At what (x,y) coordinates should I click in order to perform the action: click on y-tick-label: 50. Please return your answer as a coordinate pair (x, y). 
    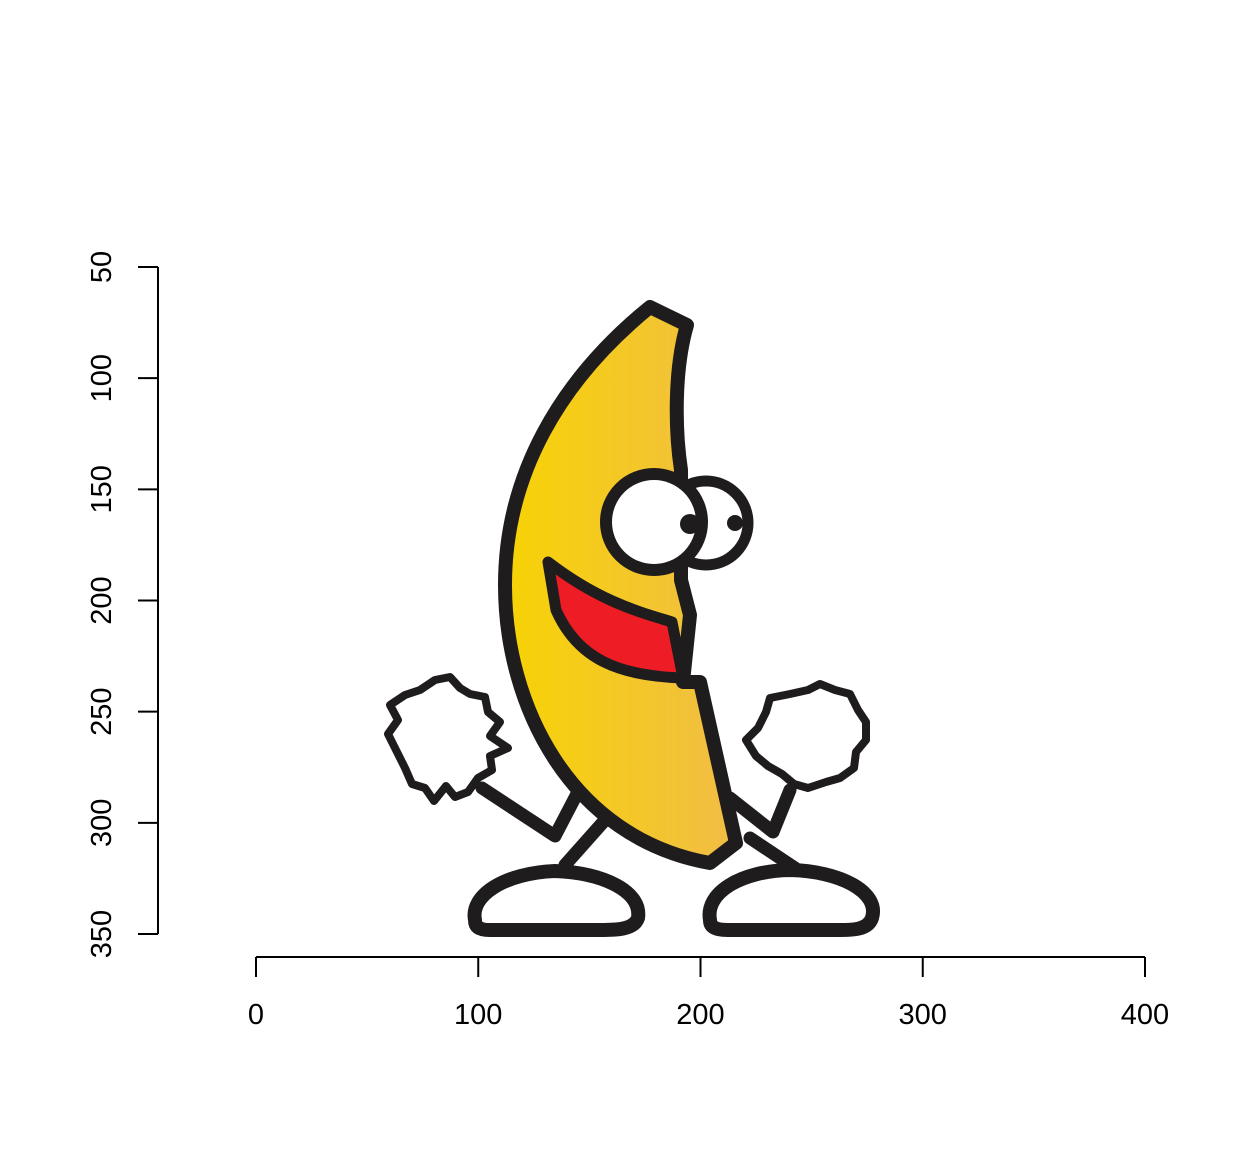
    Looking at the image, I should click on (102, 267).